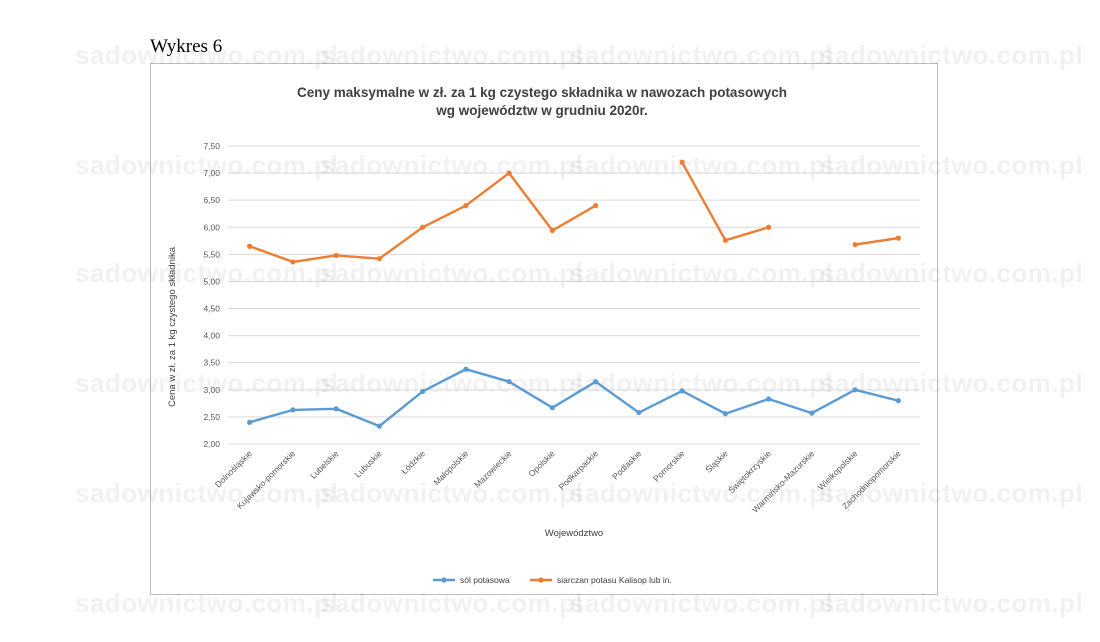 The image size is (1100, 642). Describe the element at coordinates (233, 468) in the screenshot. I see `x-tick-label: Dolnośląskie` at that location.